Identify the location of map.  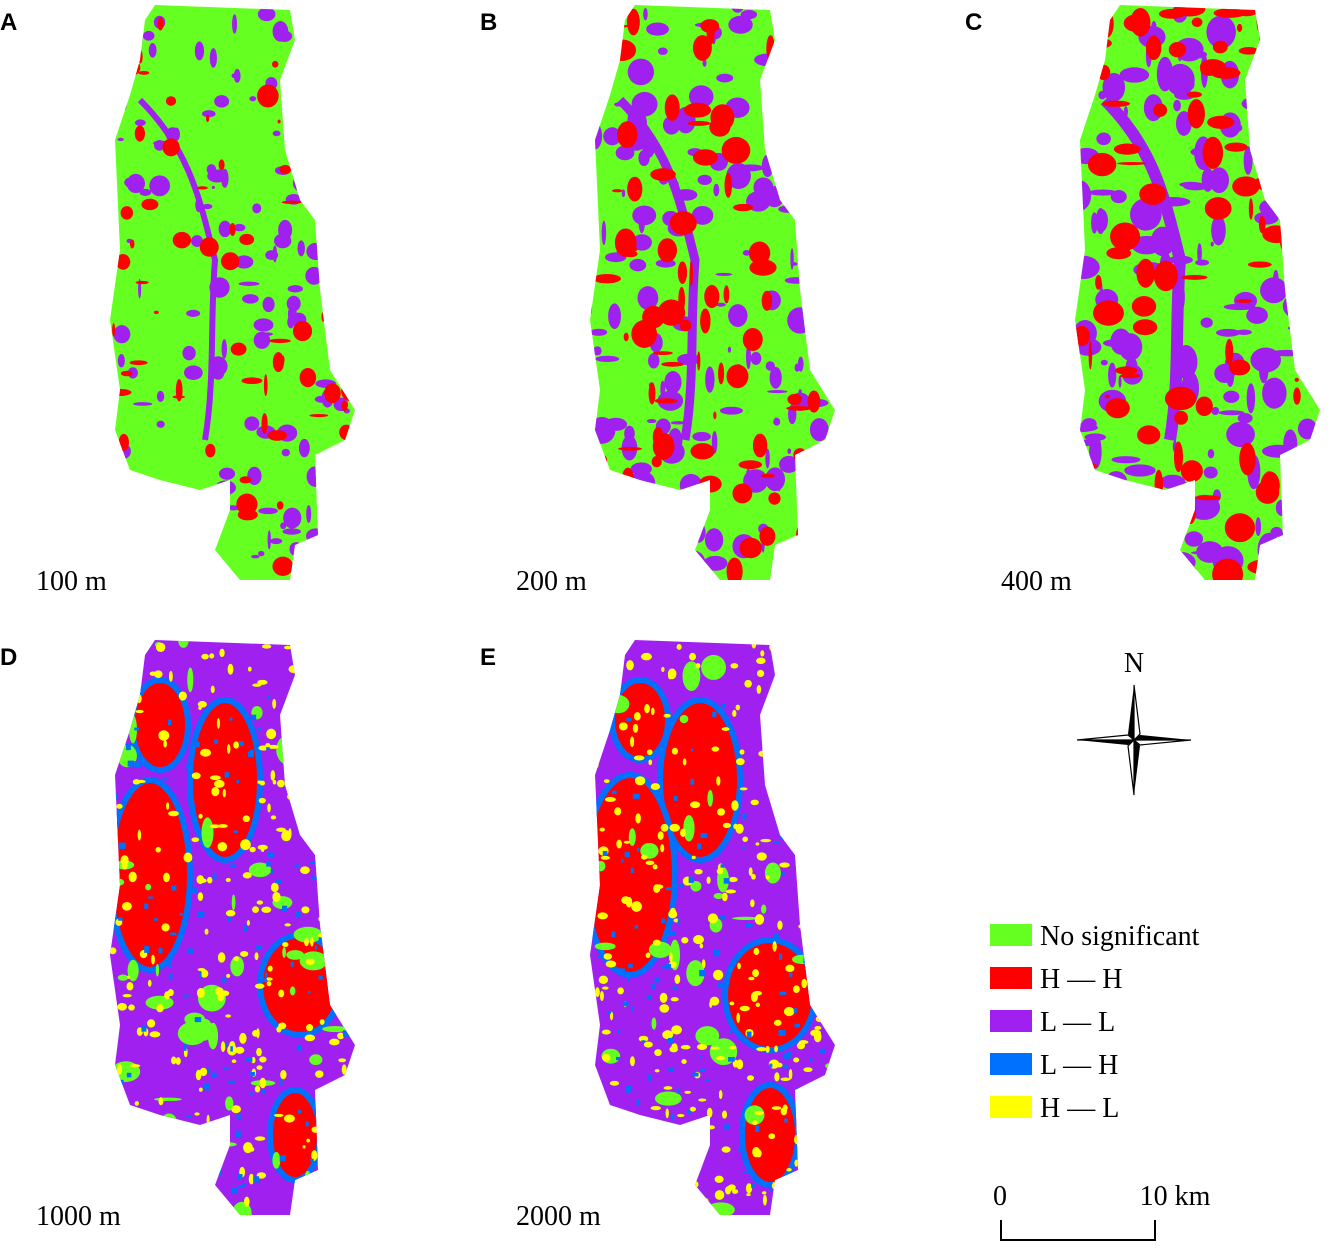
(712, 927).